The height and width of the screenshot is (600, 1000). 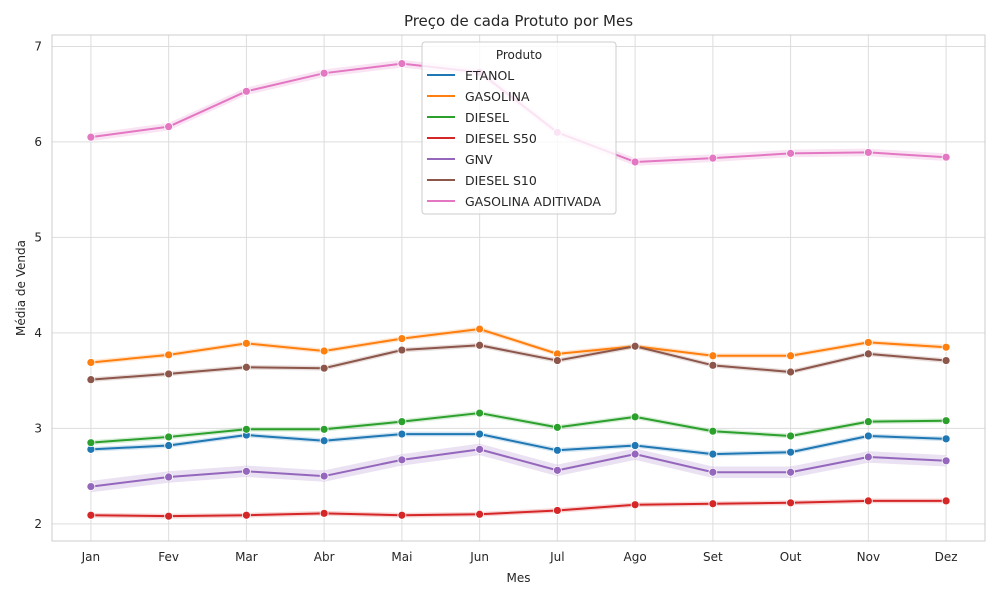 I want to click on y-tick-labels: 2 3 4 5 6 7, so click(x=38, y=284).